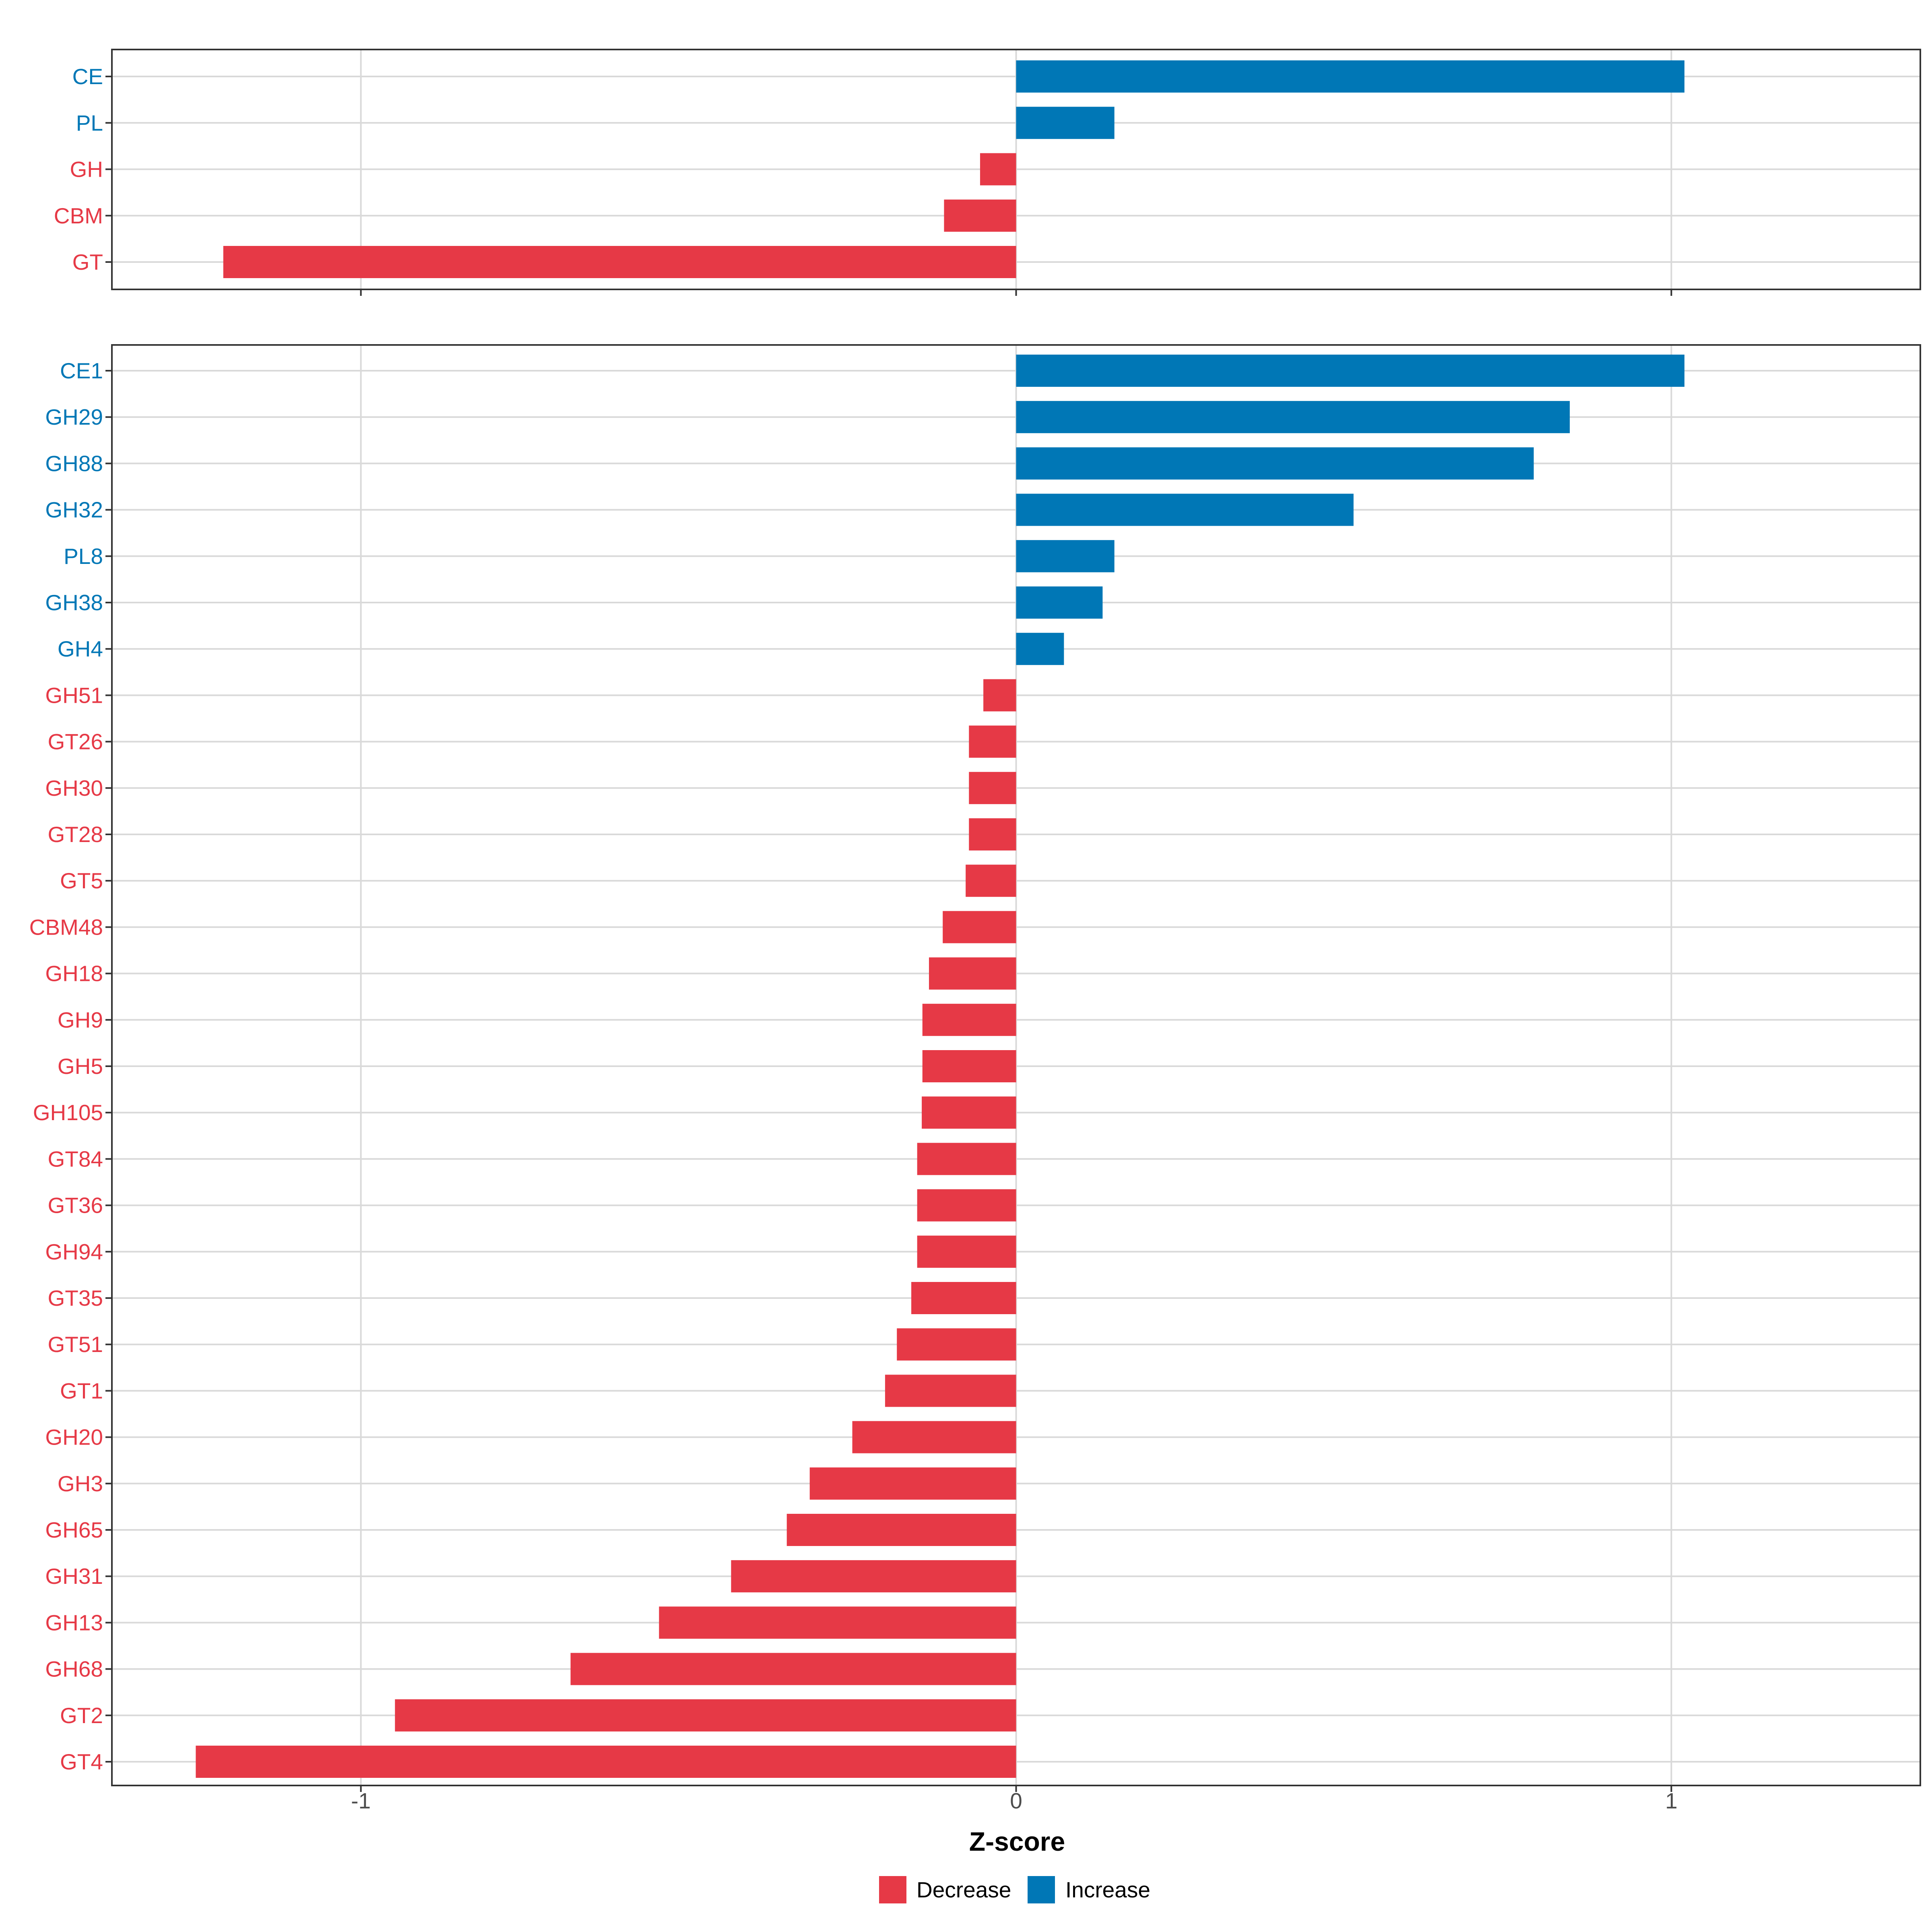 Image resolution: width=1932 pixels, height=1932 pixels. Describe the element at coordinates (793, 1669) in the screenshot. I see `bottom-bar-gh68` at that location.